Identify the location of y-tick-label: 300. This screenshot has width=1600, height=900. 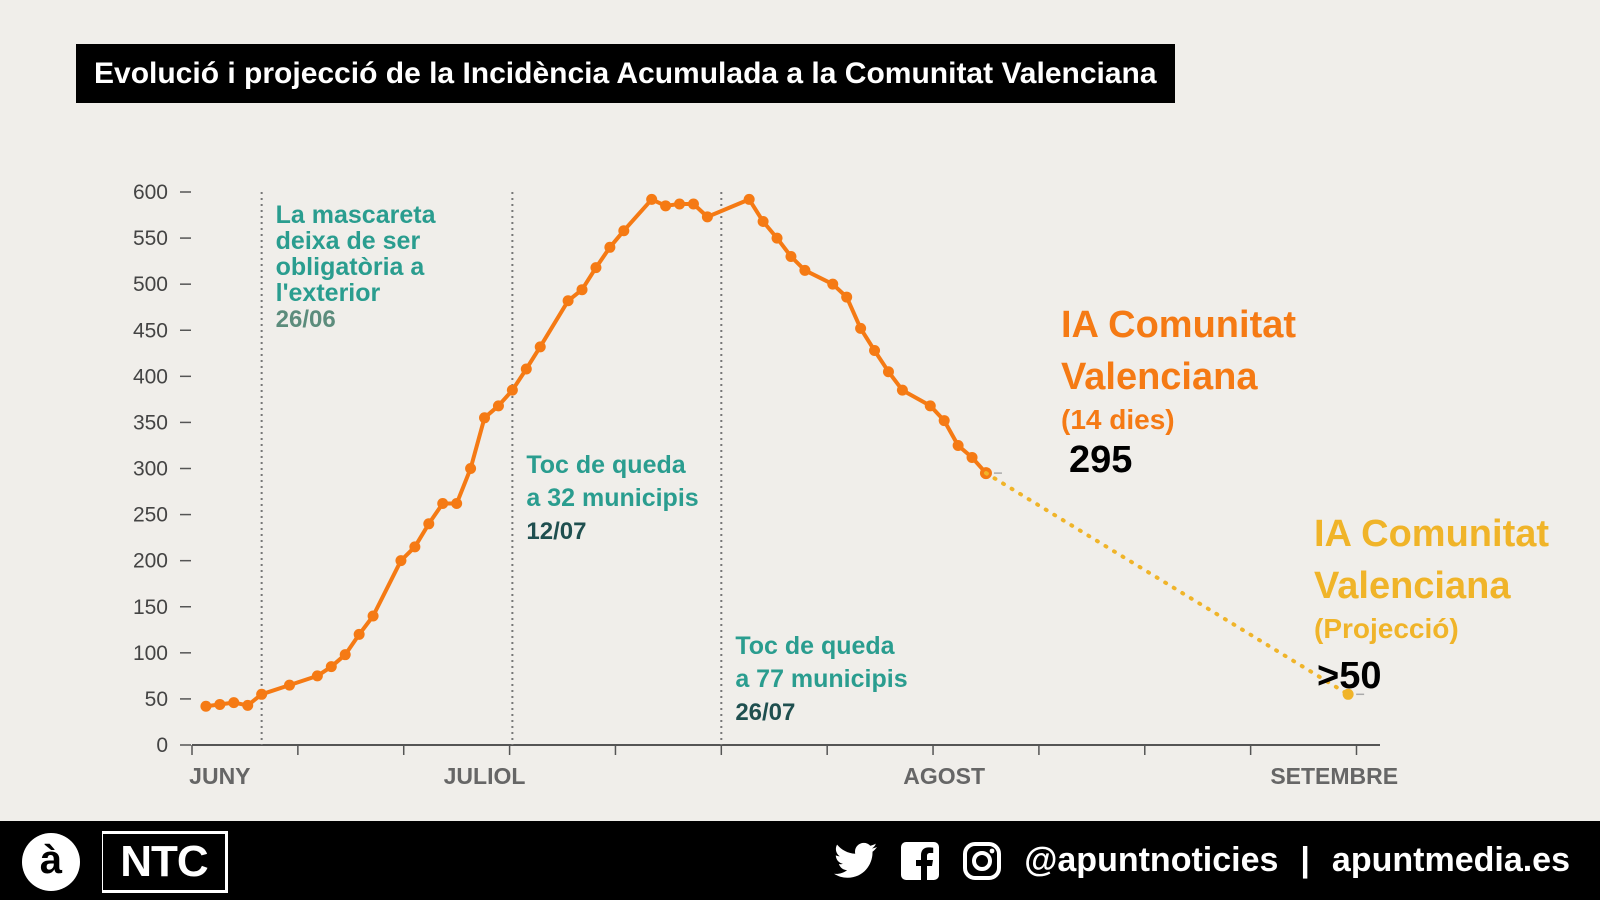
(150, 469).